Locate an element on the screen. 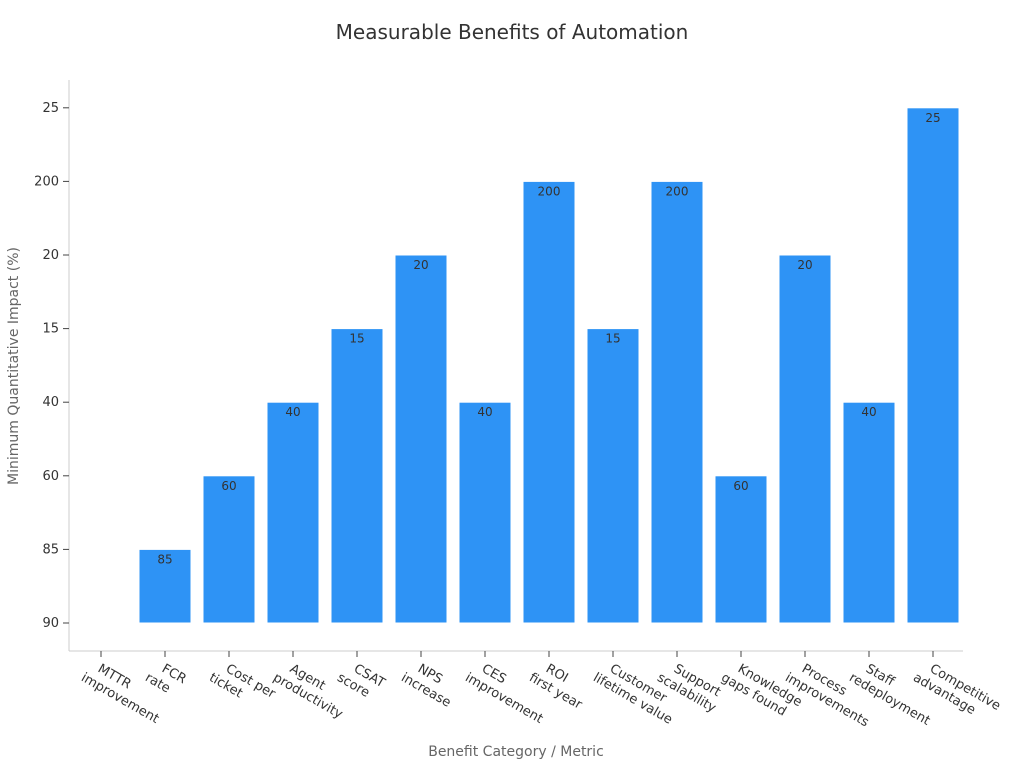 The width and height of the screenshot is (1024, 768). data-label: 25 is located at coordinates (932, 118).